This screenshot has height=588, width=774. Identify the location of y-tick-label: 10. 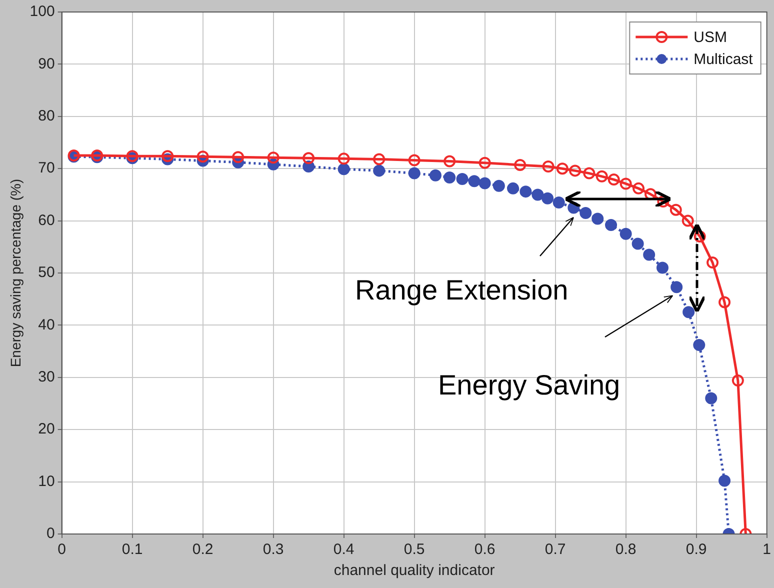
(46, 481).